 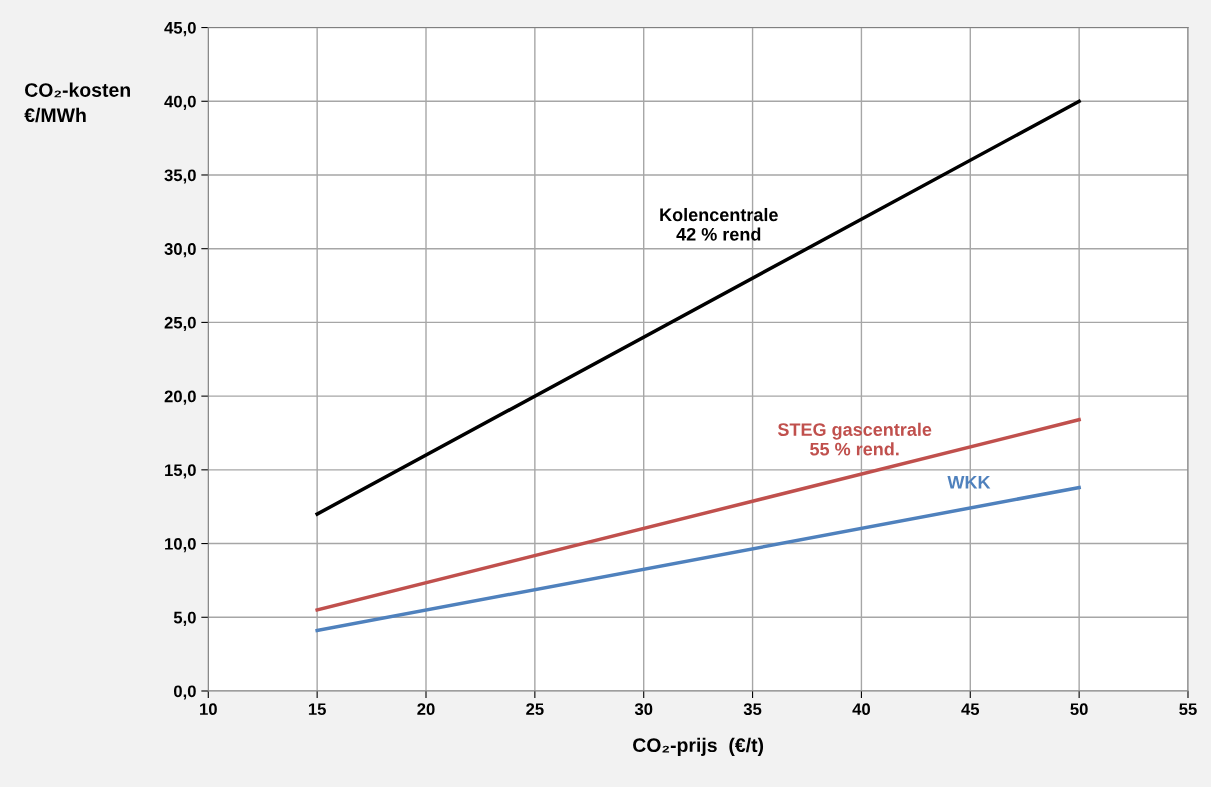 I want to click on y-tick-label: 0,0, so click(x=184, y=692).